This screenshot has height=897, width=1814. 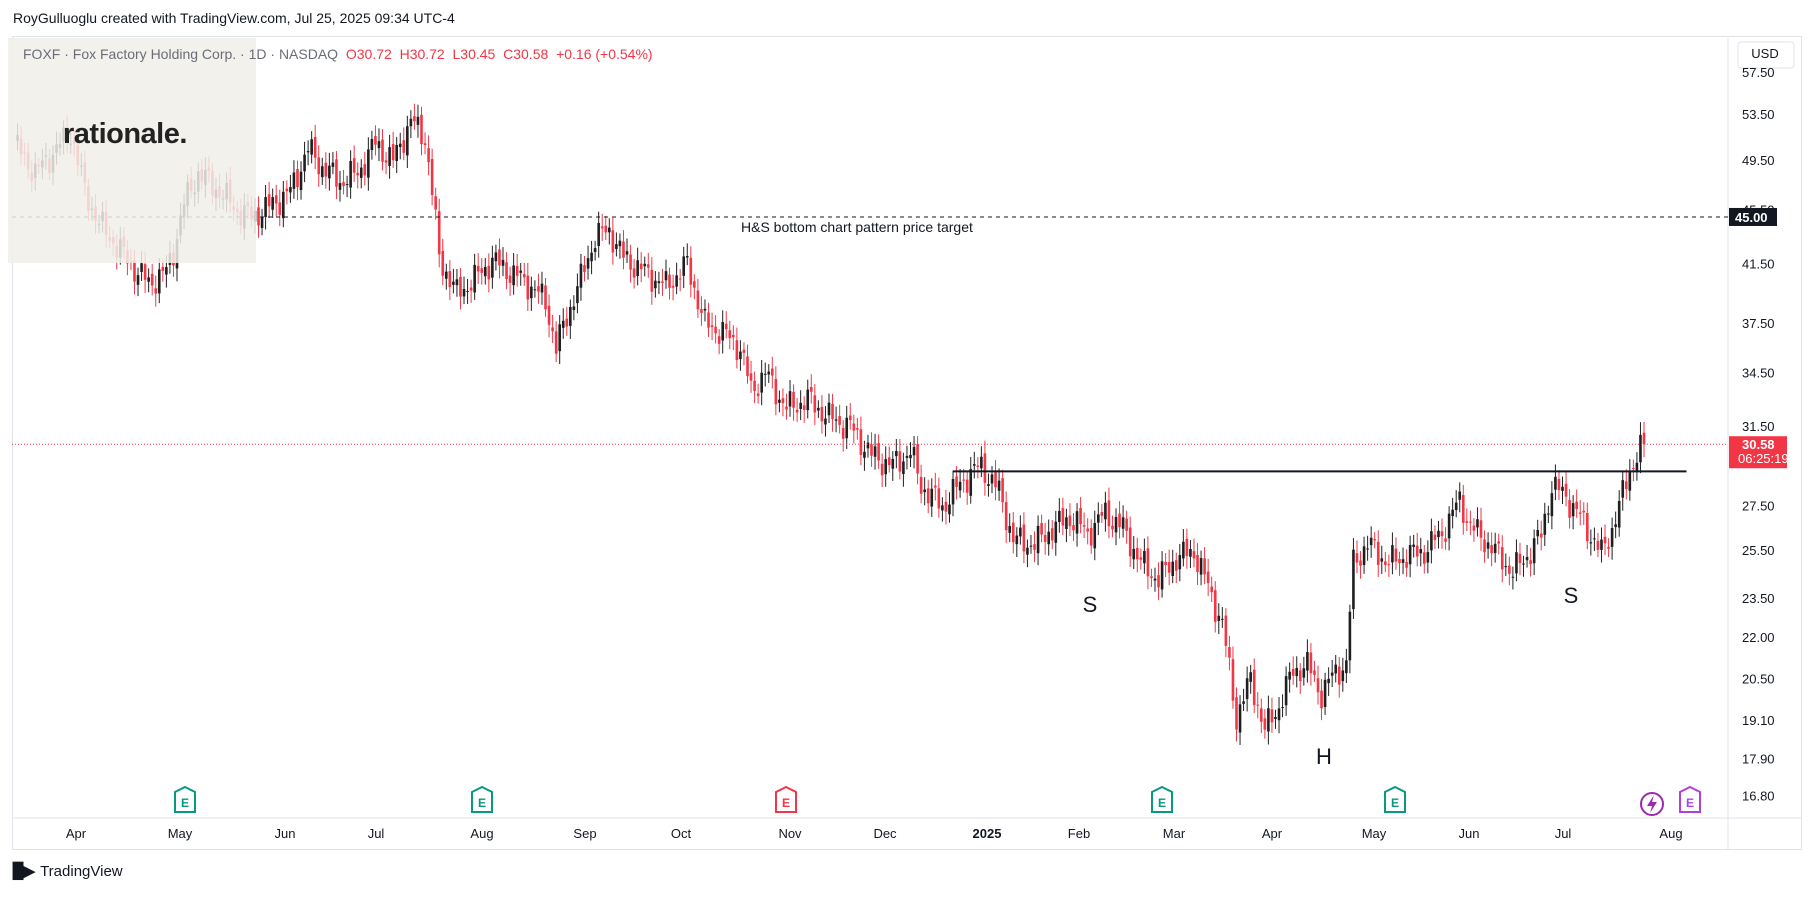 I want to click on legend-open: O30.72, so click(x=368, y=54).